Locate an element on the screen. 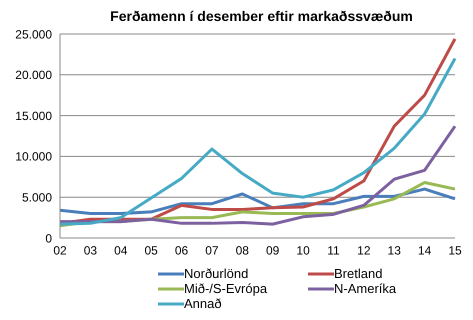  x-tick-label: 11 is located at coordinates (333, 251).